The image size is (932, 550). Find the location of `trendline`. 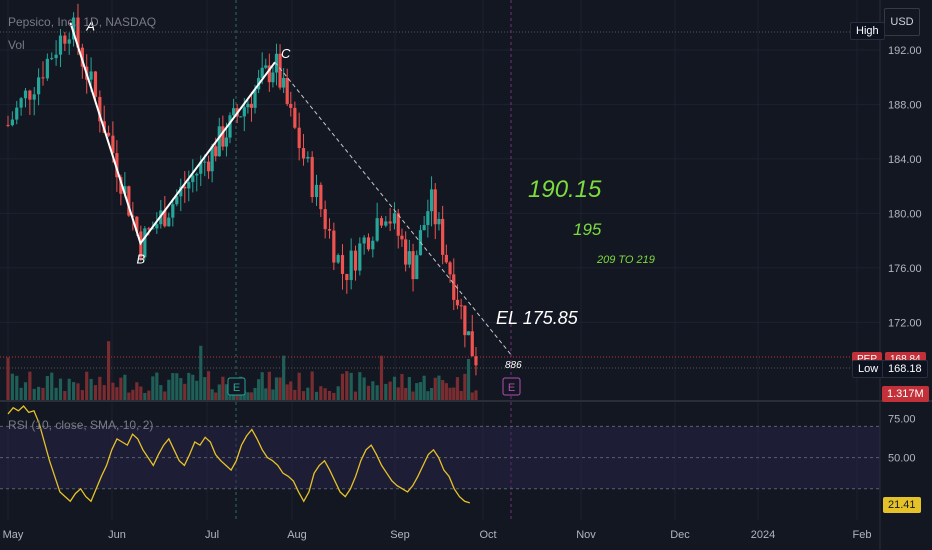

trendline is located at coordinates (393, 209).